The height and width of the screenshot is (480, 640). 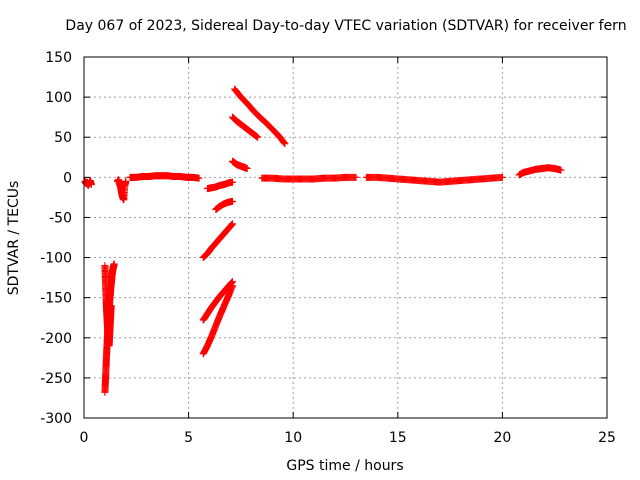 I want to click on series-seg-small-2h, so click(x=121, y=190).